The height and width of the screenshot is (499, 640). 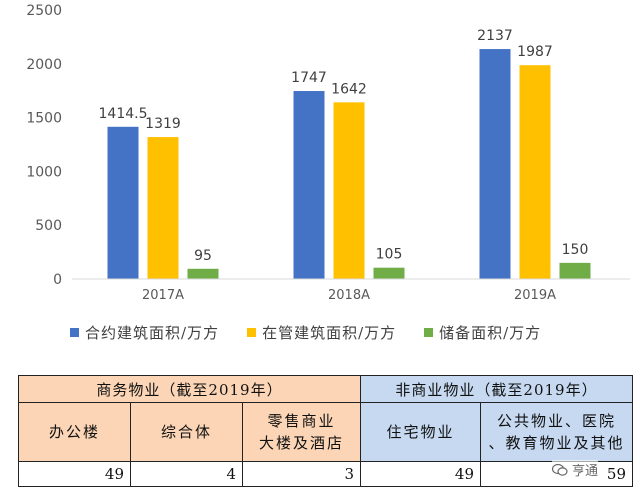 What do you see at coordinates (490, 333) in the screenshot?
I see `legend-label-reserve: 储备面积/万方` at bounding box center [490, 333].